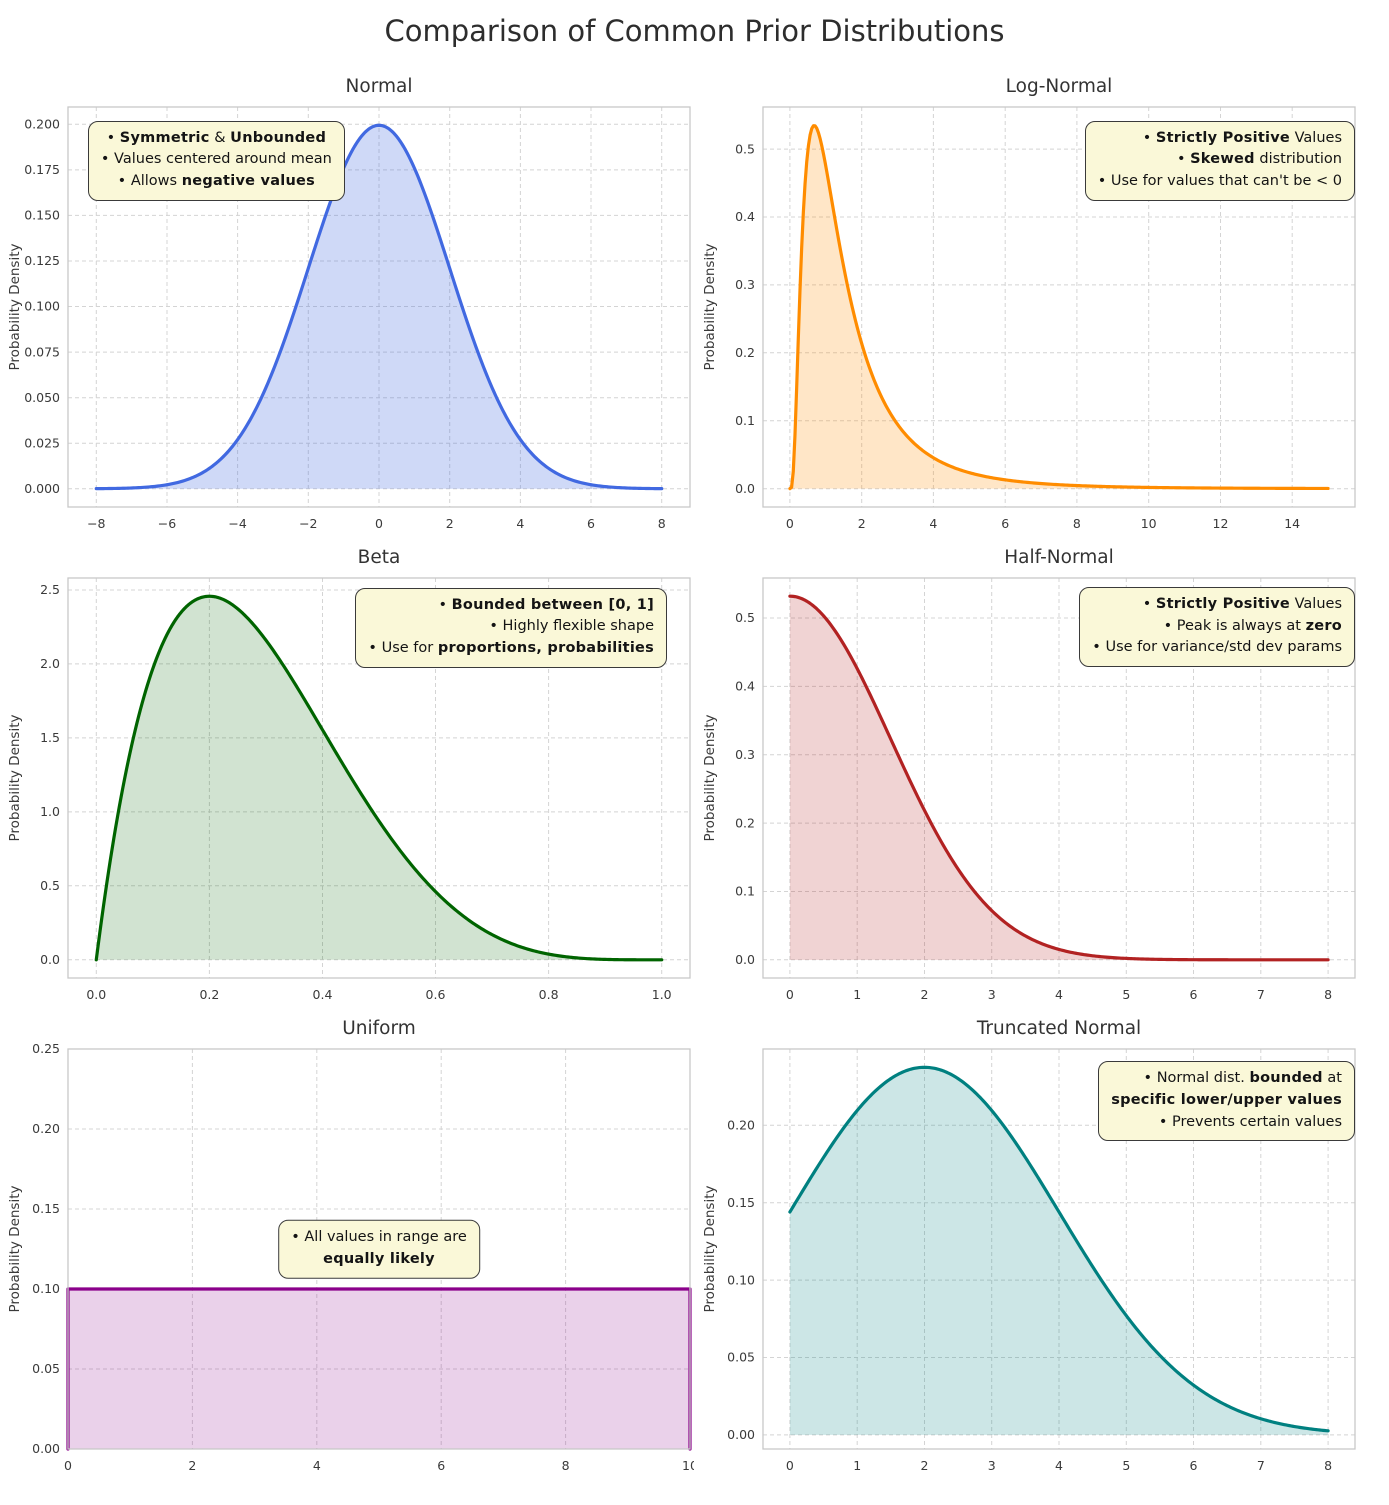 The height and width of the screenshot is (1505, 1389). What do you see at coordinates (50, 811) in the screenshot?
I see `y-tick-label: 1.0` at bounding box center [50, 811].